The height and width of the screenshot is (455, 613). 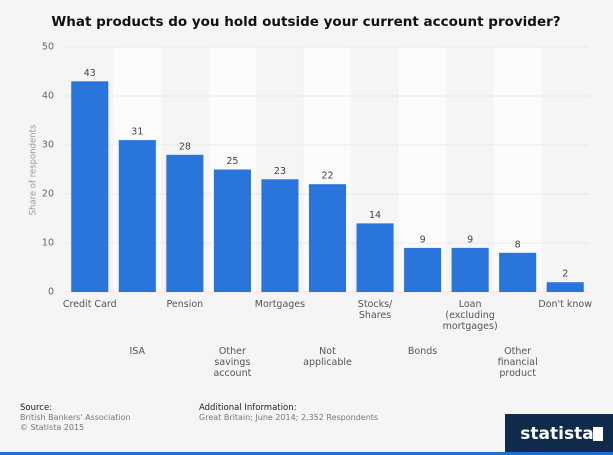 I want to click on info-heading: Additional Information:, so click(x=248, y=408).